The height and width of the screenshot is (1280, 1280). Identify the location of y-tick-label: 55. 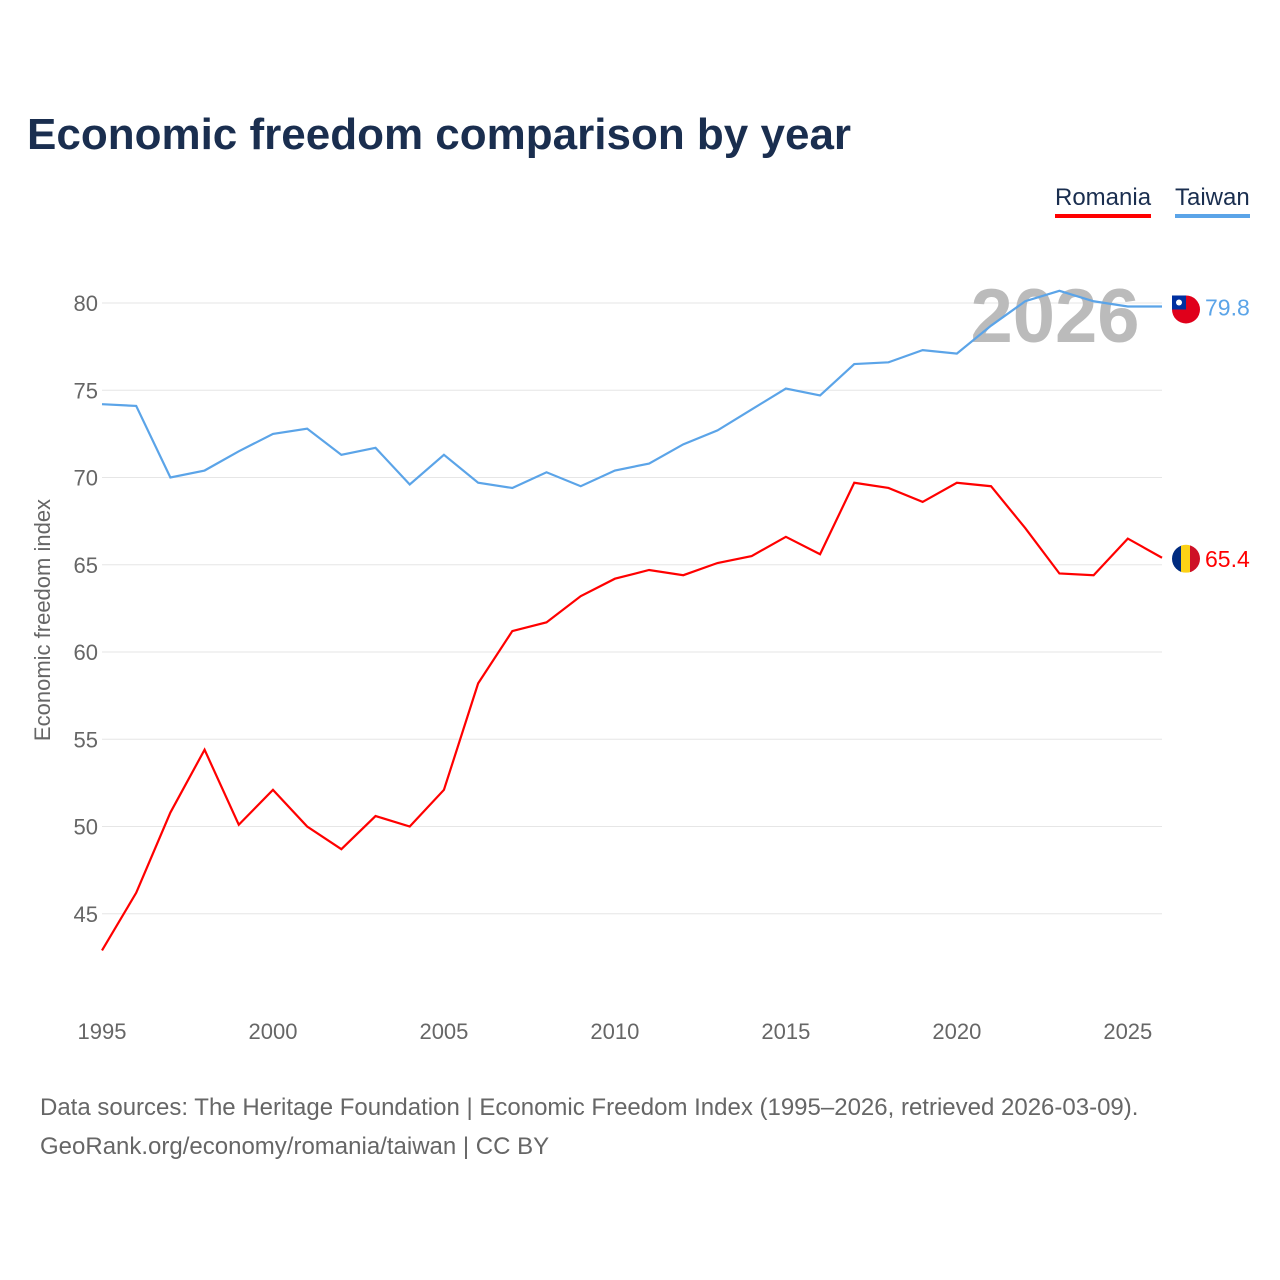
(86, 739).